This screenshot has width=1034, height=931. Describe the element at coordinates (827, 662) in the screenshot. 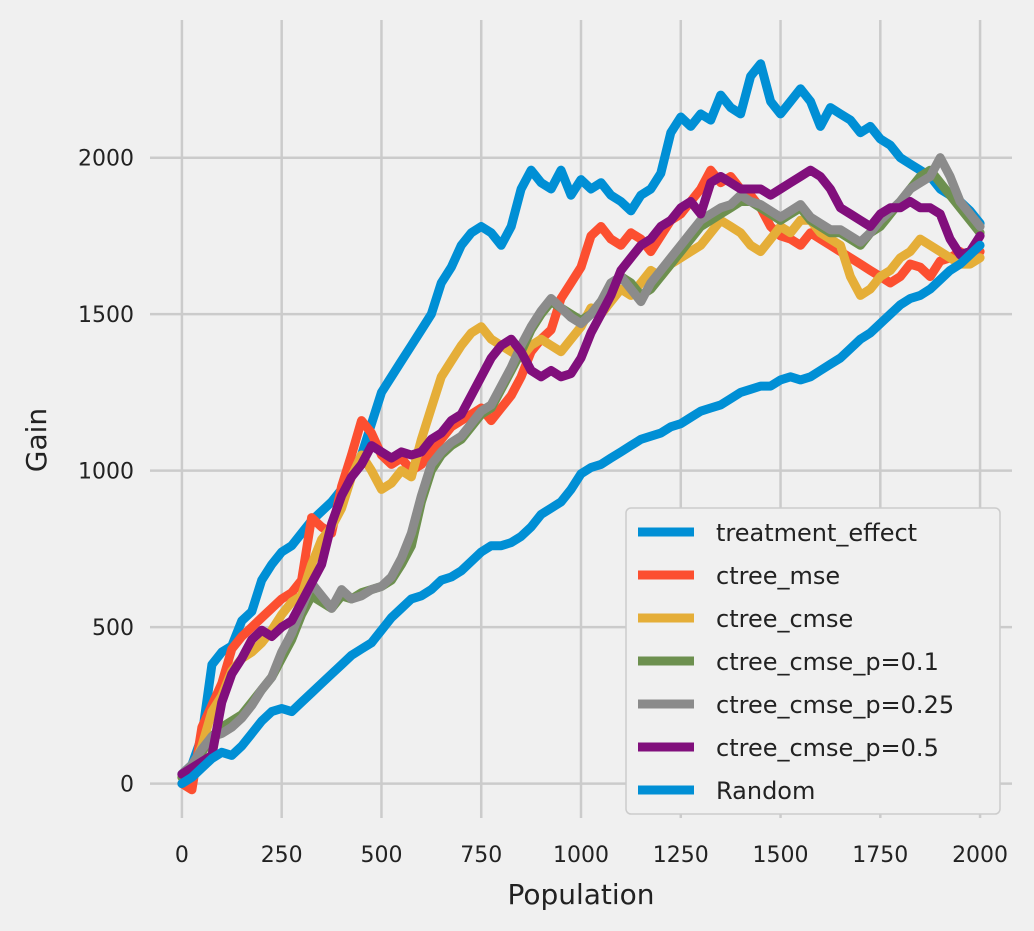

I see `legend-entry-label: ctree_cmse_p=0.1` at that location.